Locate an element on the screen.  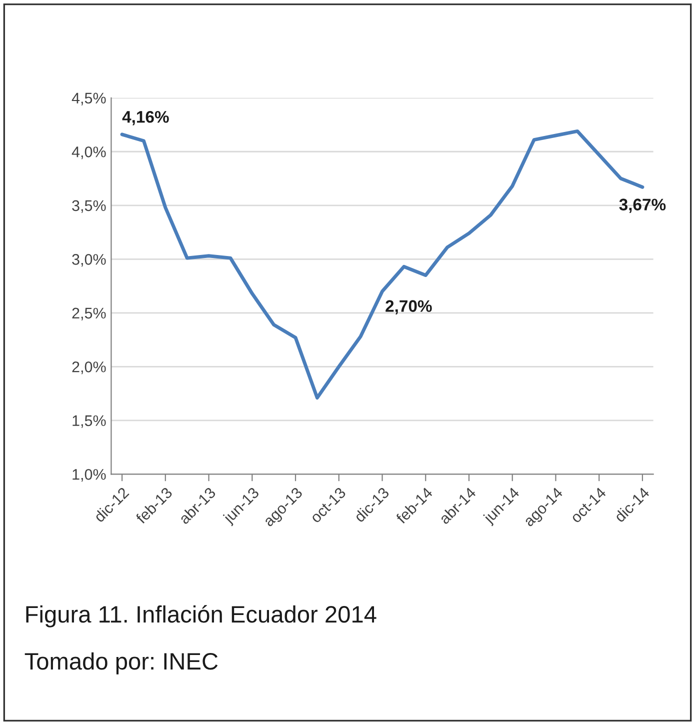
y-tick-label: 4,0% is located at coordinates (89, 153).